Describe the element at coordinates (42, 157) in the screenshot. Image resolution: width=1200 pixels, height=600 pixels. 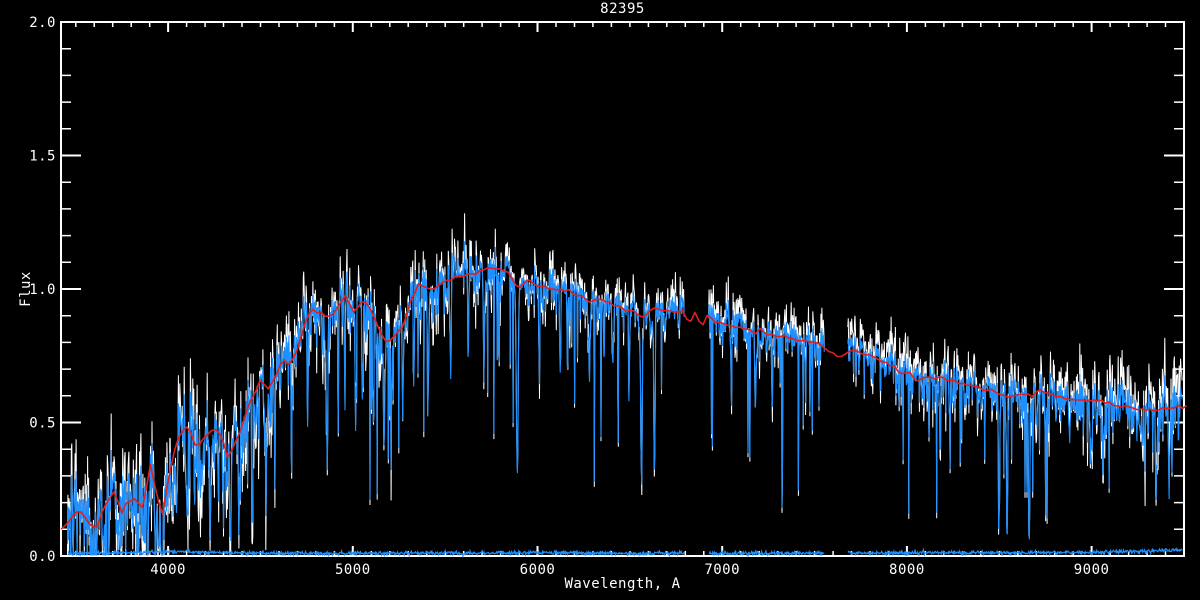
I see `y-tick-label: 1.5` at that location.